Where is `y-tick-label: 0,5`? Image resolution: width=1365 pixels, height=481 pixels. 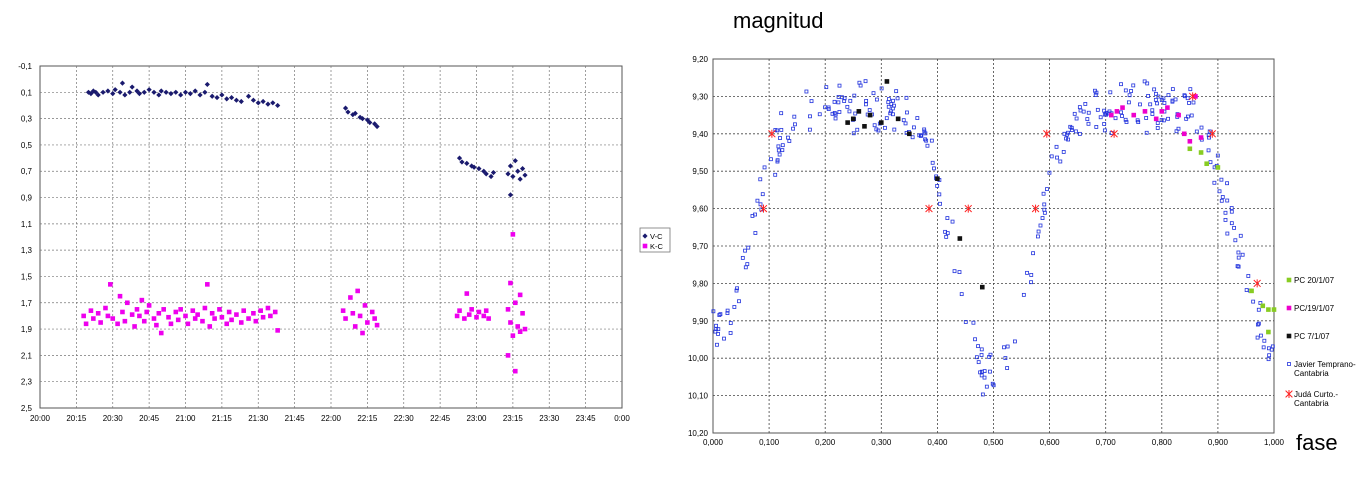
y-tick-label: 0,5 is located at coordinates (27, 145).